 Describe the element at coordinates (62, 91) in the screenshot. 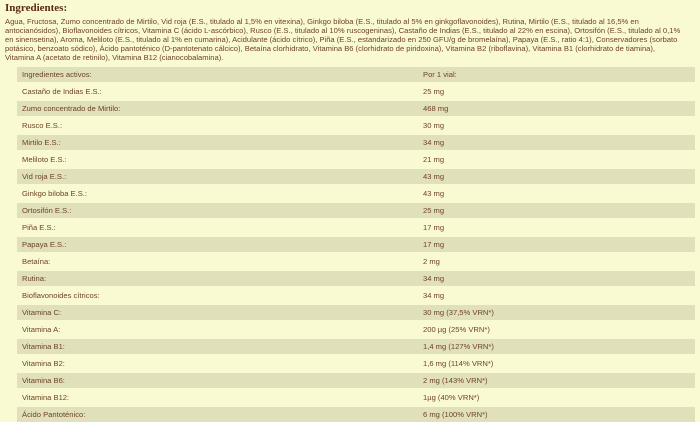

I see `ingredient-name: Castaño de Indias E.S.:` at that location.